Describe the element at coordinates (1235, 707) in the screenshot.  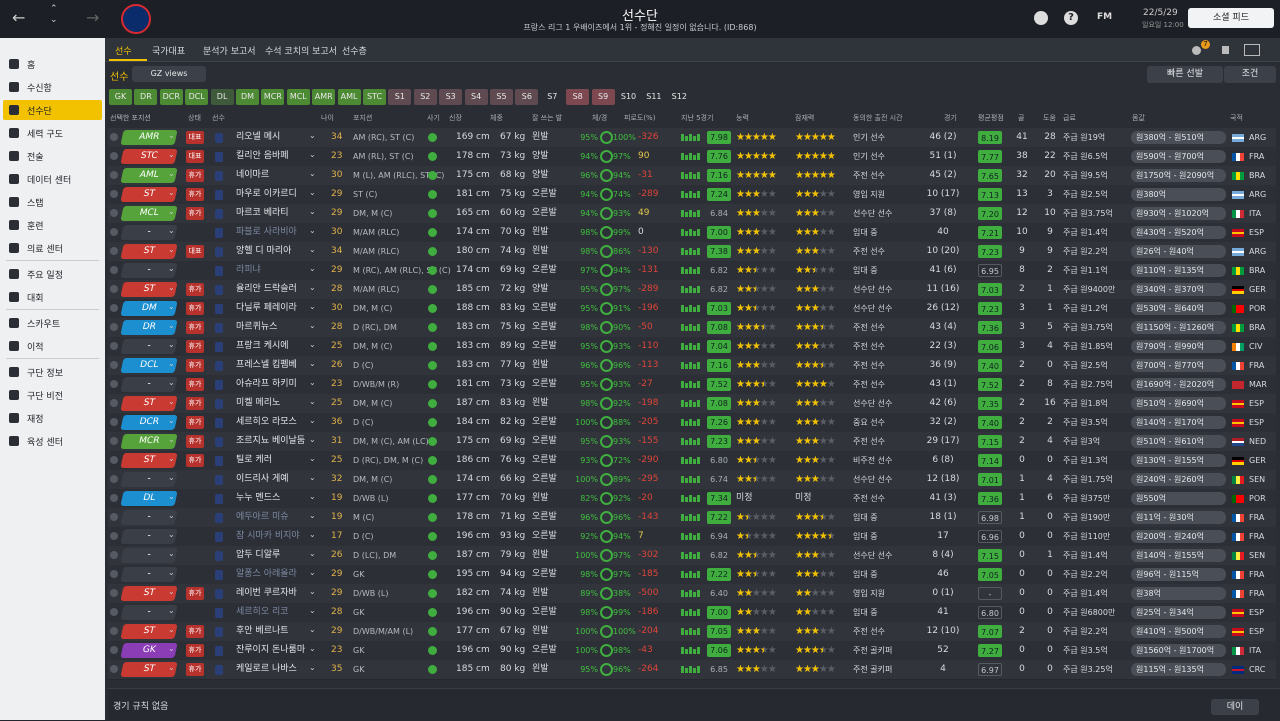
I see `footer-dropdown: 데이` at that location.